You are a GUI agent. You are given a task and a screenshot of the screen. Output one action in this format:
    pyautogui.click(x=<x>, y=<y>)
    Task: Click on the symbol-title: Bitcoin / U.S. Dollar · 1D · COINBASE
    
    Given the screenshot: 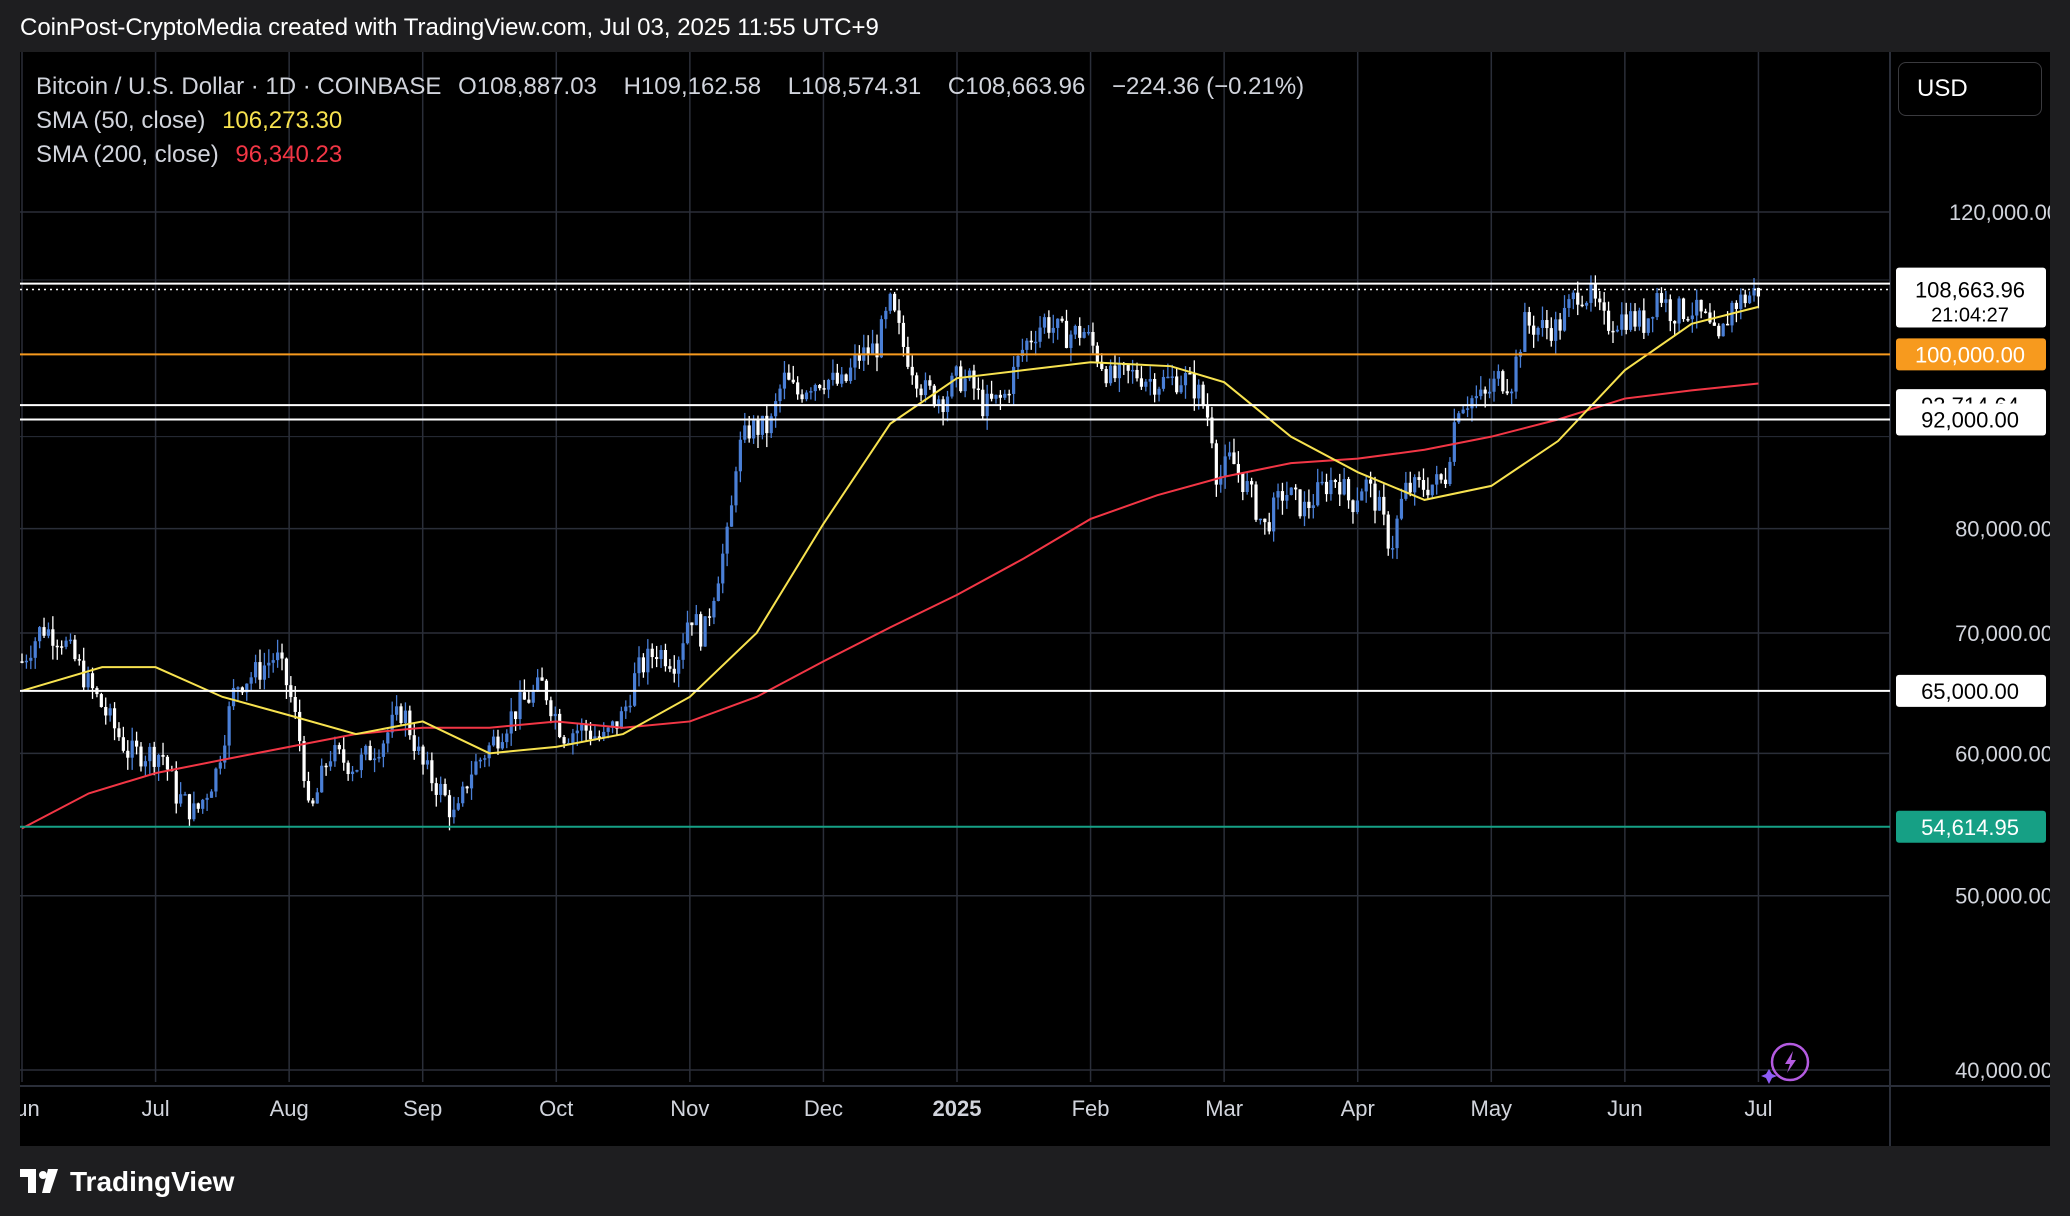 What is the action you would take?
    pyautogui.click(x=239, y=86)
    